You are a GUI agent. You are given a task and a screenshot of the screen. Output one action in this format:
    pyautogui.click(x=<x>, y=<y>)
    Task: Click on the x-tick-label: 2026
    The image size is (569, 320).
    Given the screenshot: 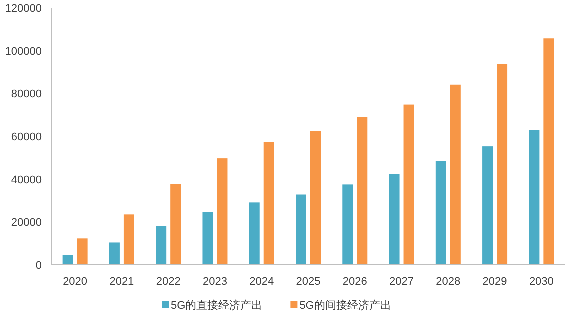 What is the action you would take?
    pyautogui.click(x=355, y=282)
    